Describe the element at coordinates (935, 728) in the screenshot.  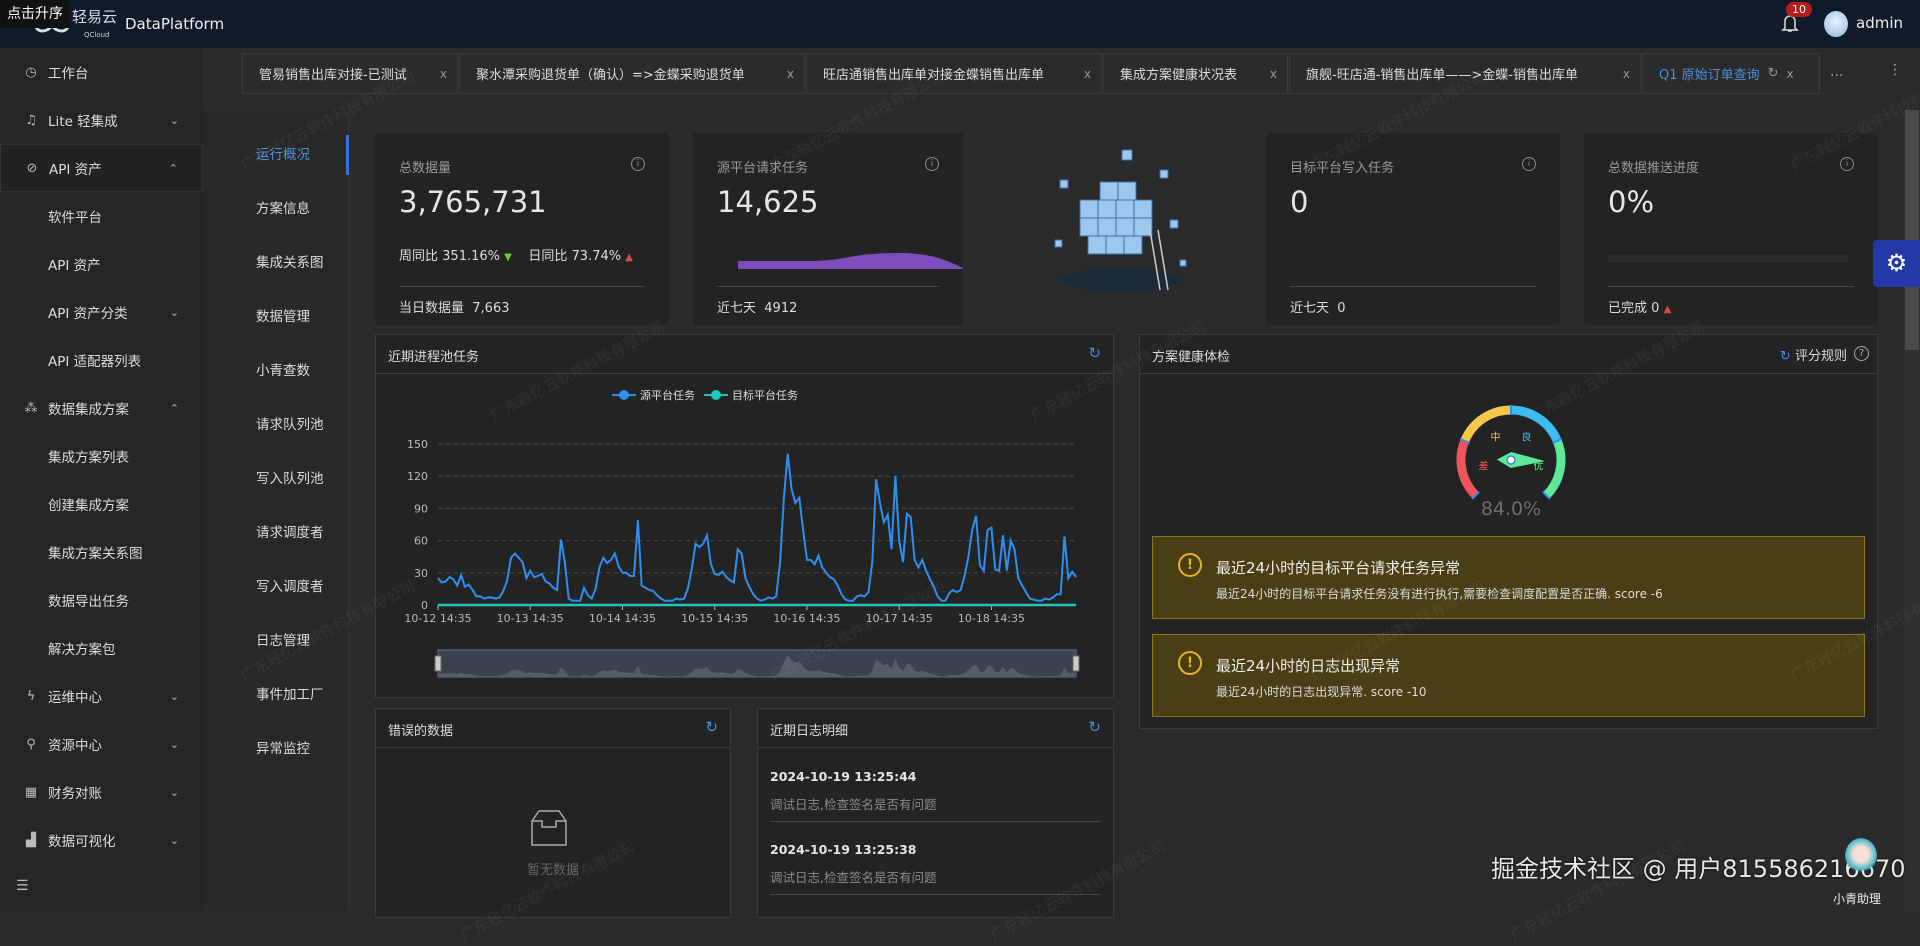
I see `panel-header: 近期日志明细 ↻` at that location.